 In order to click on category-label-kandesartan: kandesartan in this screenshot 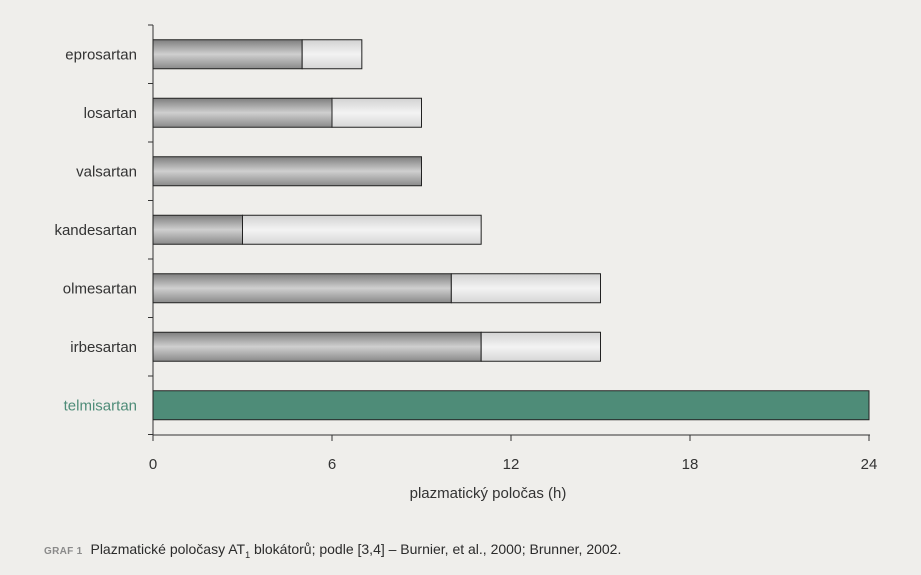, I will do `click(95, 230)`.